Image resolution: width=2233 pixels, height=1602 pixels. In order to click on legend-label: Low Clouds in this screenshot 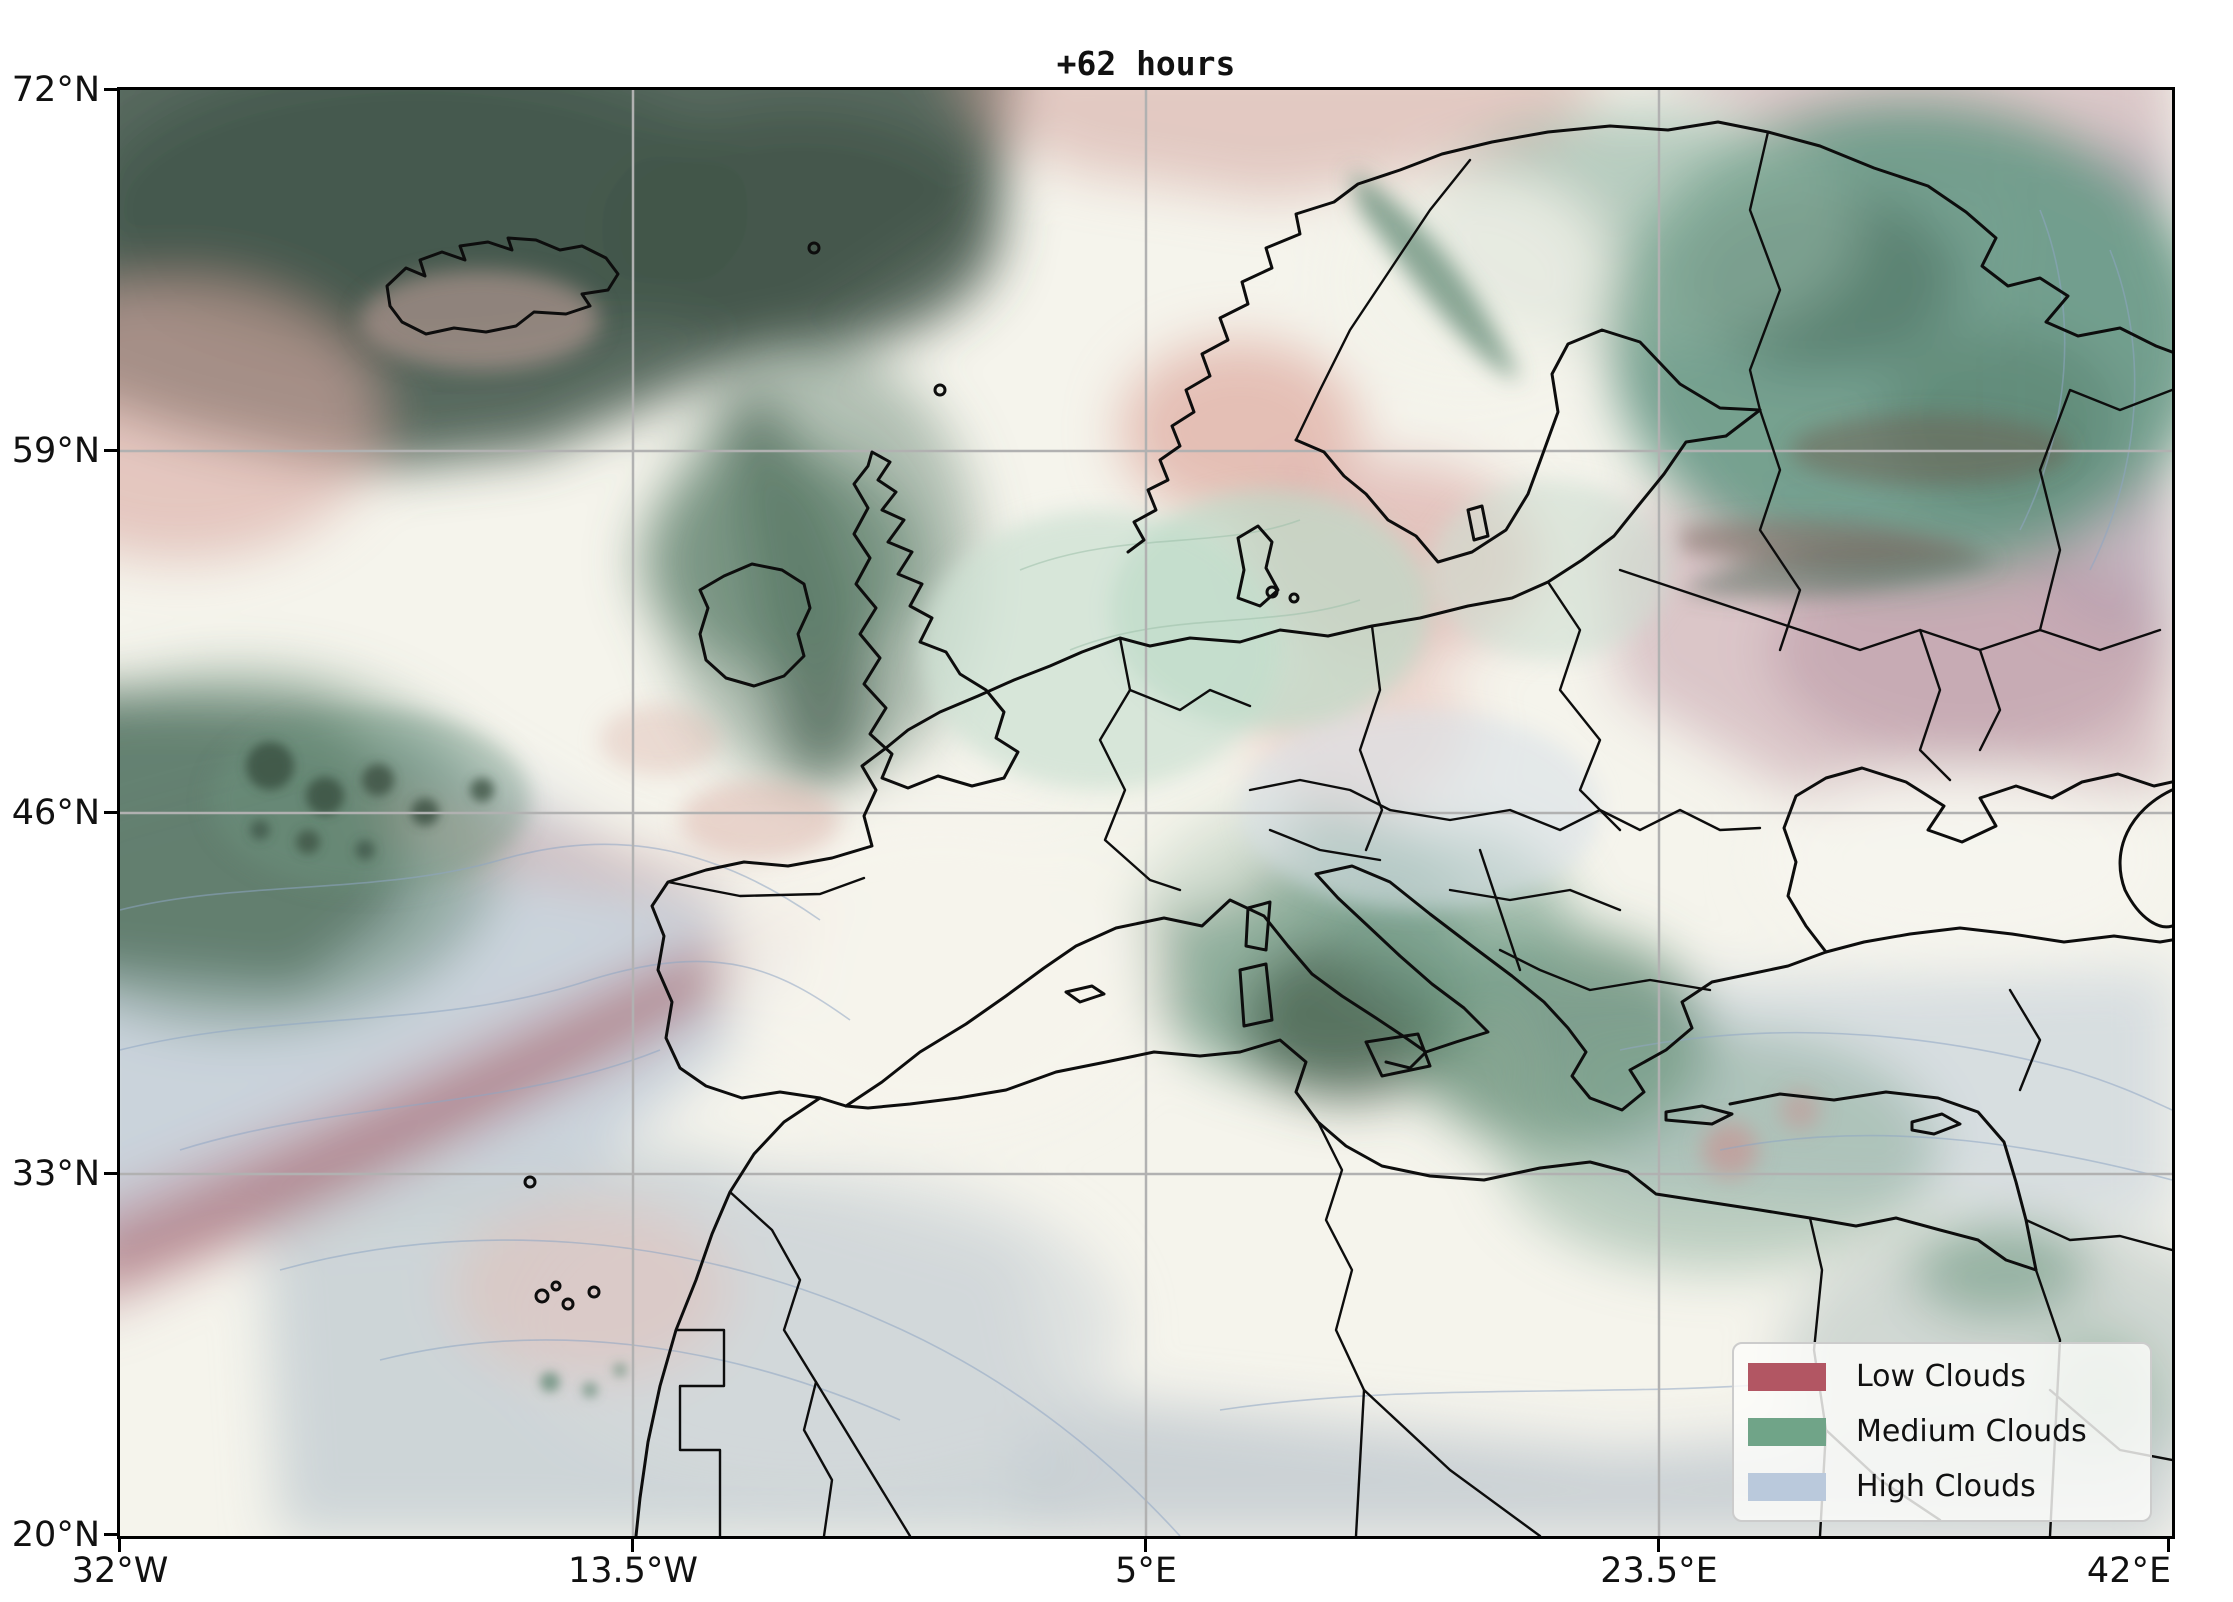, I will do `click(1941, 1376)`.